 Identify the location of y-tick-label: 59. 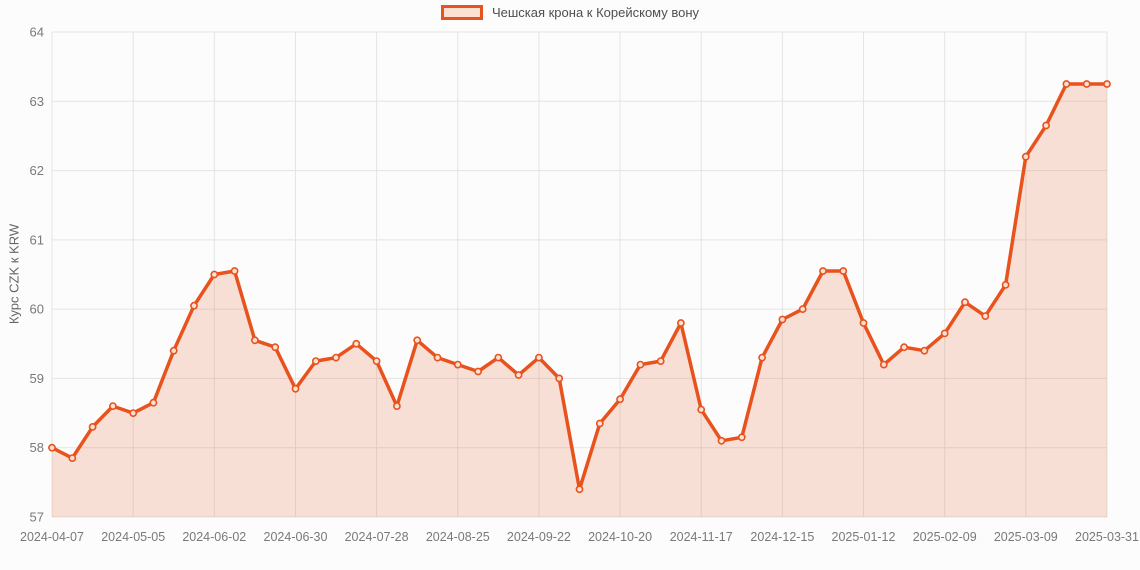
(37, 378).